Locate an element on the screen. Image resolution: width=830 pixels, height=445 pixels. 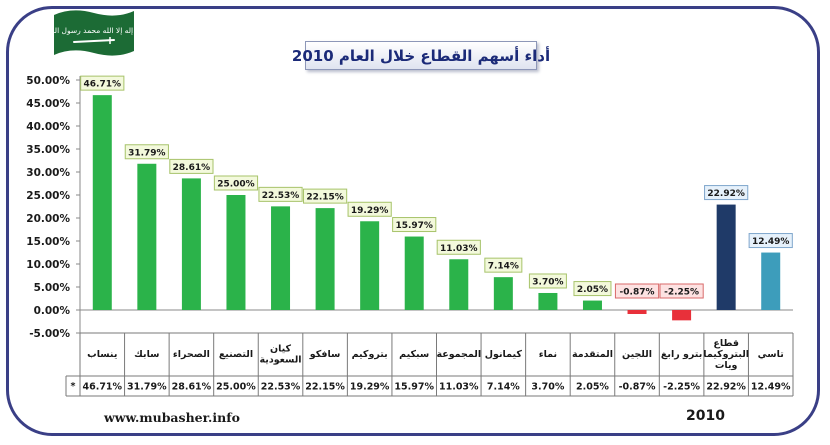
category-label: ينساب is located at coordinates (102, 354).